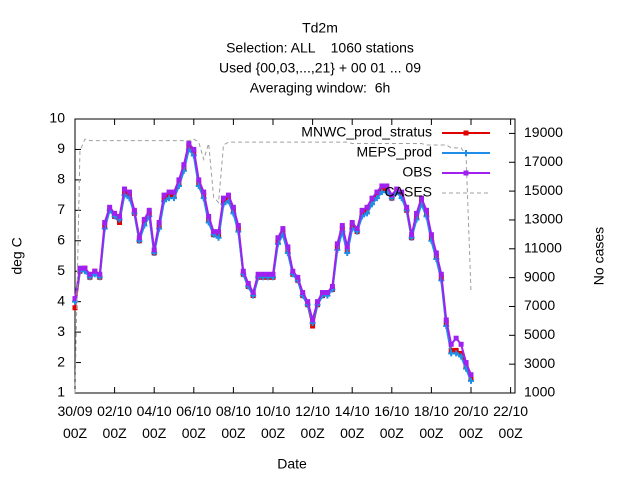  What do you see at coordinates (61, 361) in the screenshot?
I see `y-tick-label: 2` at bounding box center [61, 361].